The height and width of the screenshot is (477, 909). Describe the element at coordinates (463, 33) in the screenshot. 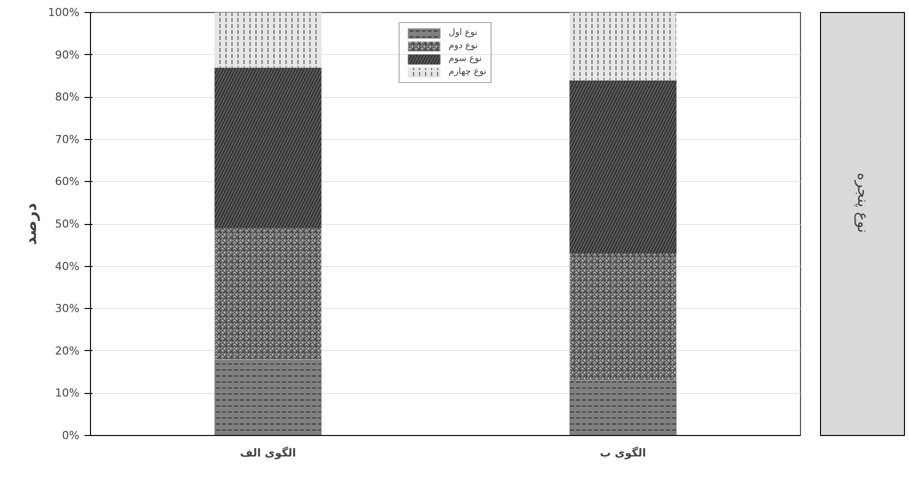

I see `legend-label: نوع اول` at that location.